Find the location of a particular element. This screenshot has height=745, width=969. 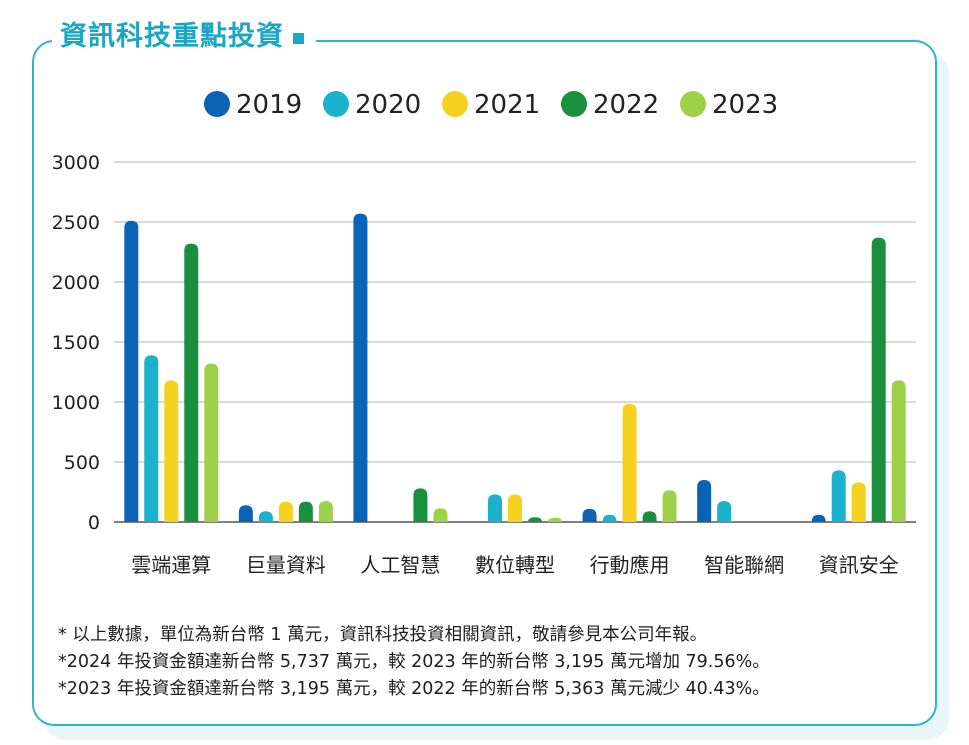

footnote-1: * 以上數據，單位為新台幣 1 萬元，資訊科技投資相關資訊，敬請參見本公司年報。 is located at coordinates (383, 635).